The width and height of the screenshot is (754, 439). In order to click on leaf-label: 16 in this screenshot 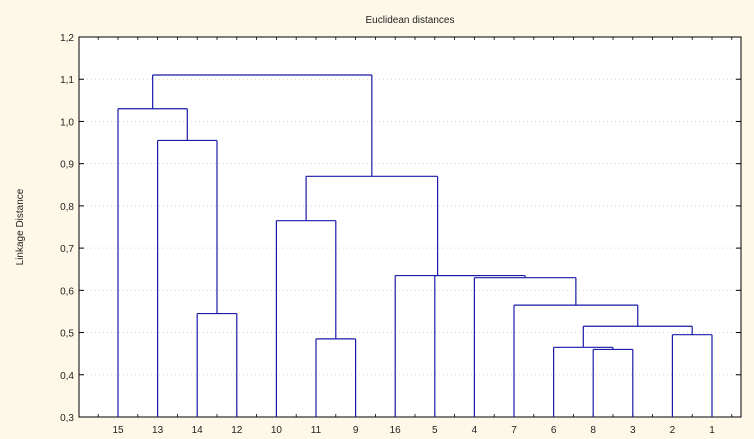, I will do `click(396, 430)`.